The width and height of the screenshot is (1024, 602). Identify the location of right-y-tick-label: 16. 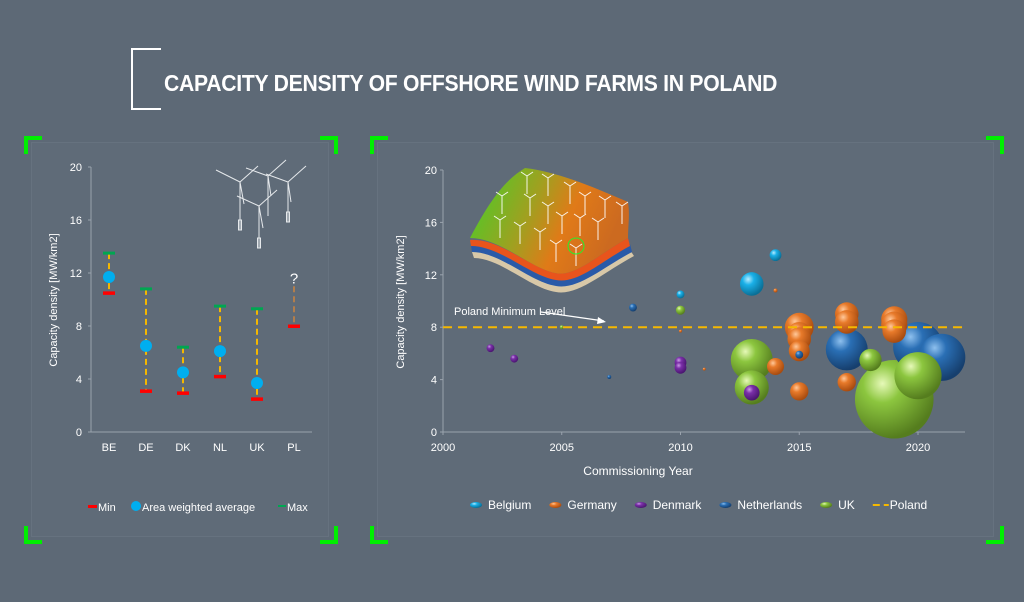
(431, 223).